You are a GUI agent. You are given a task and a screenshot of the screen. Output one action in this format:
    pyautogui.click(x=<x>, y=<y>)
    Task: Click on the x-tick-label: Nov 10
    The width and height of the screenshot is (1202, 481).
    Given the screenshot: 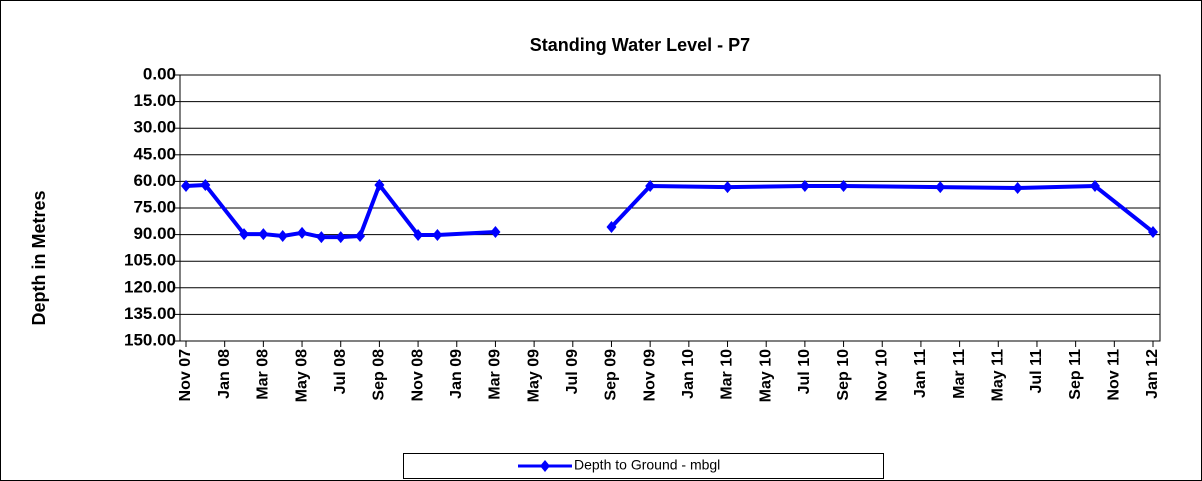 What is the action you would take?
    pyautogui.click(x=881, y=375)
    